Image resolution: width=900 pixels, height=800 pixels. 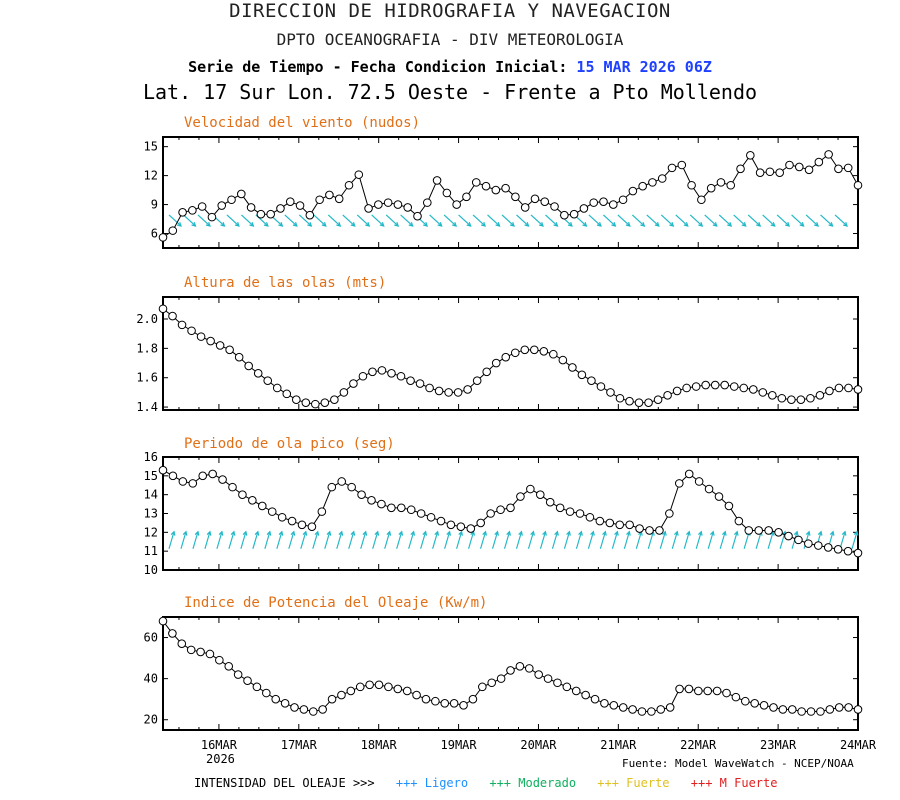 I want to click on data-source: Fuente: Model WaveWatch - NCEP/NOAA, so click(x=738, y=763).